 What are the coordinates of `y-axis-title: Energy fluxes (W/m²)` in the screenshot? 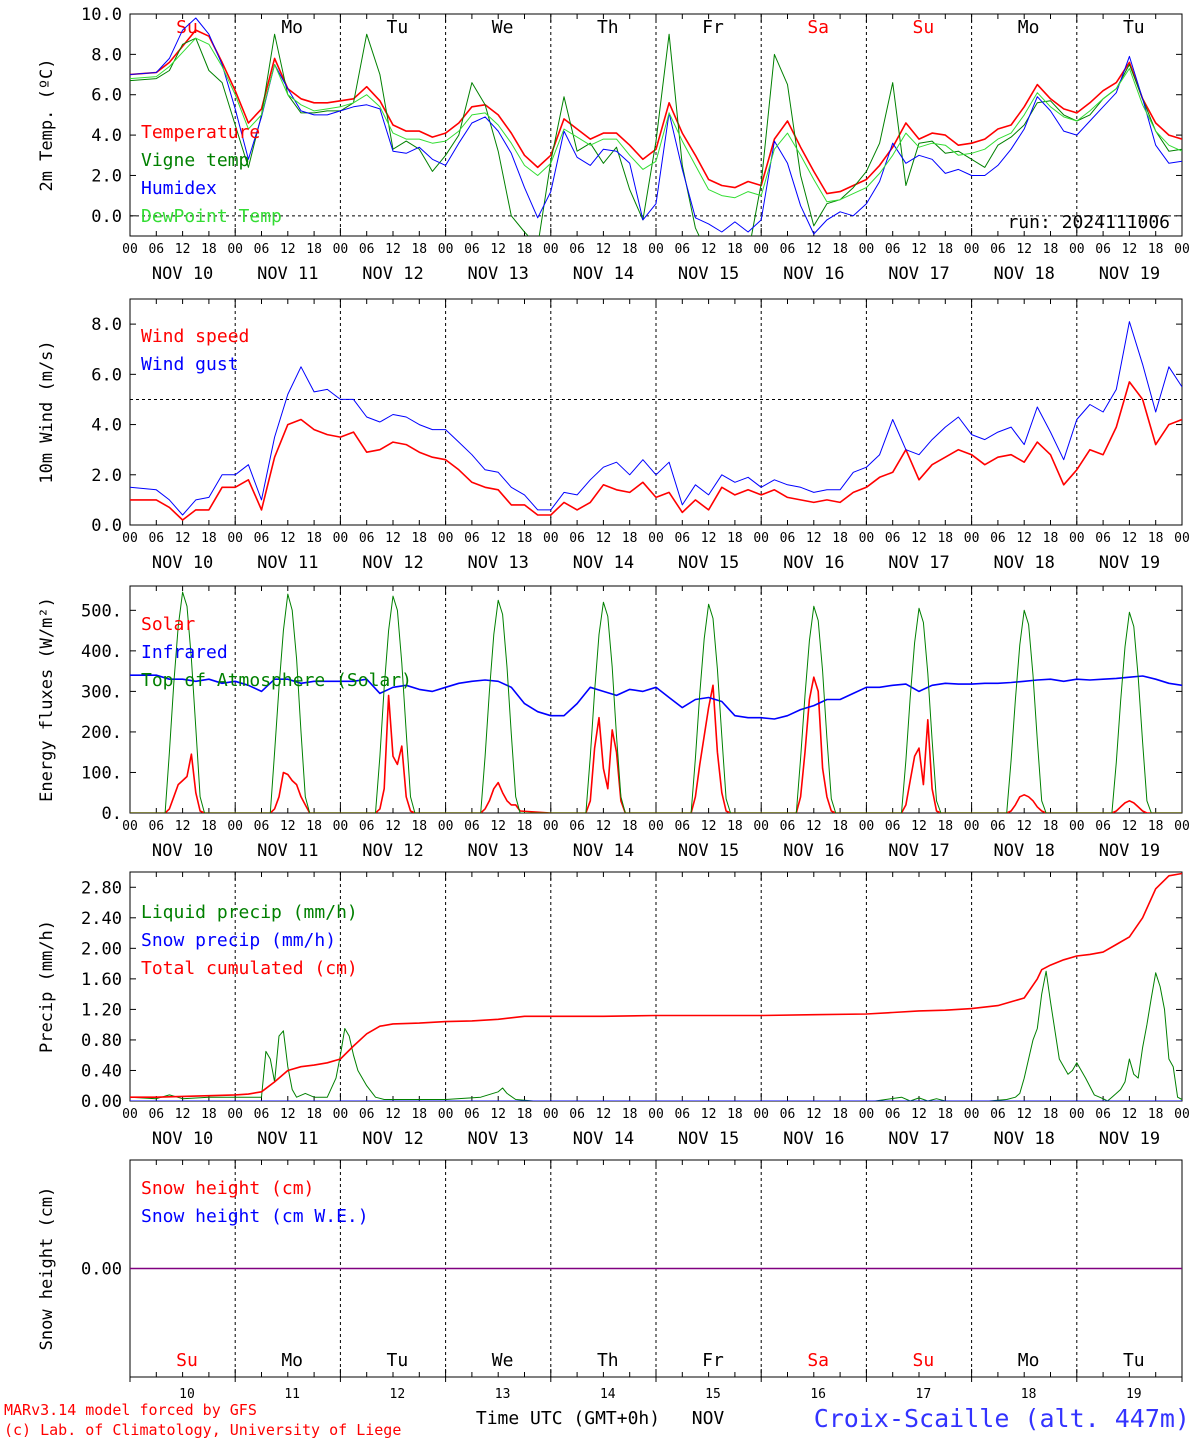 It's located at (47, 699).